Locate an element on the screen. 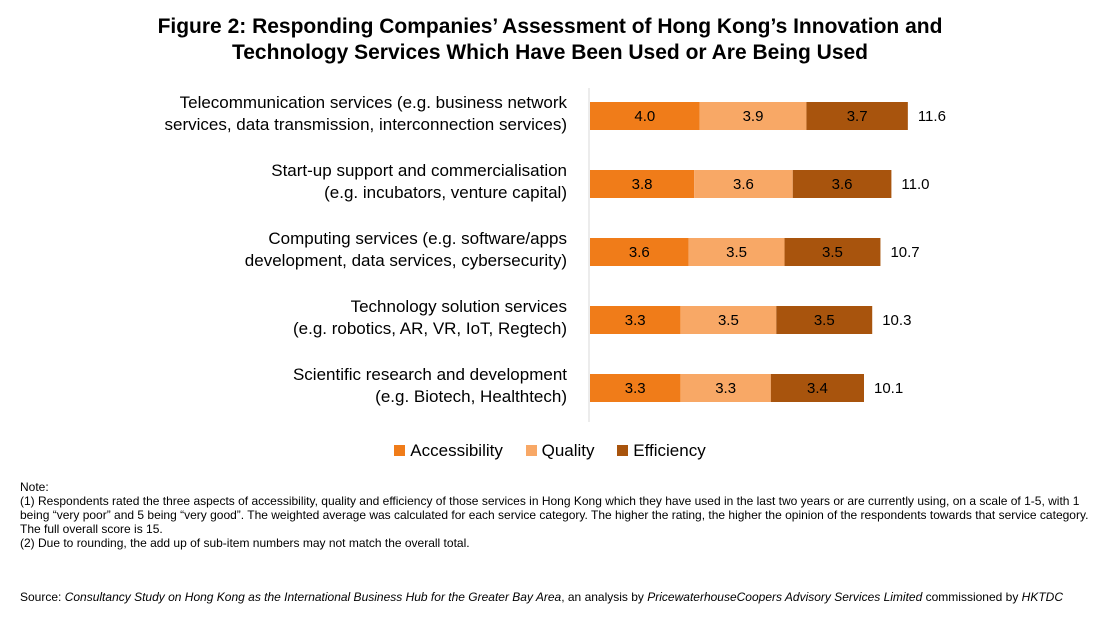 This screenshot has width=1100, height=628. source-commissioned: commissioned by is located at coordinates (972, 597).